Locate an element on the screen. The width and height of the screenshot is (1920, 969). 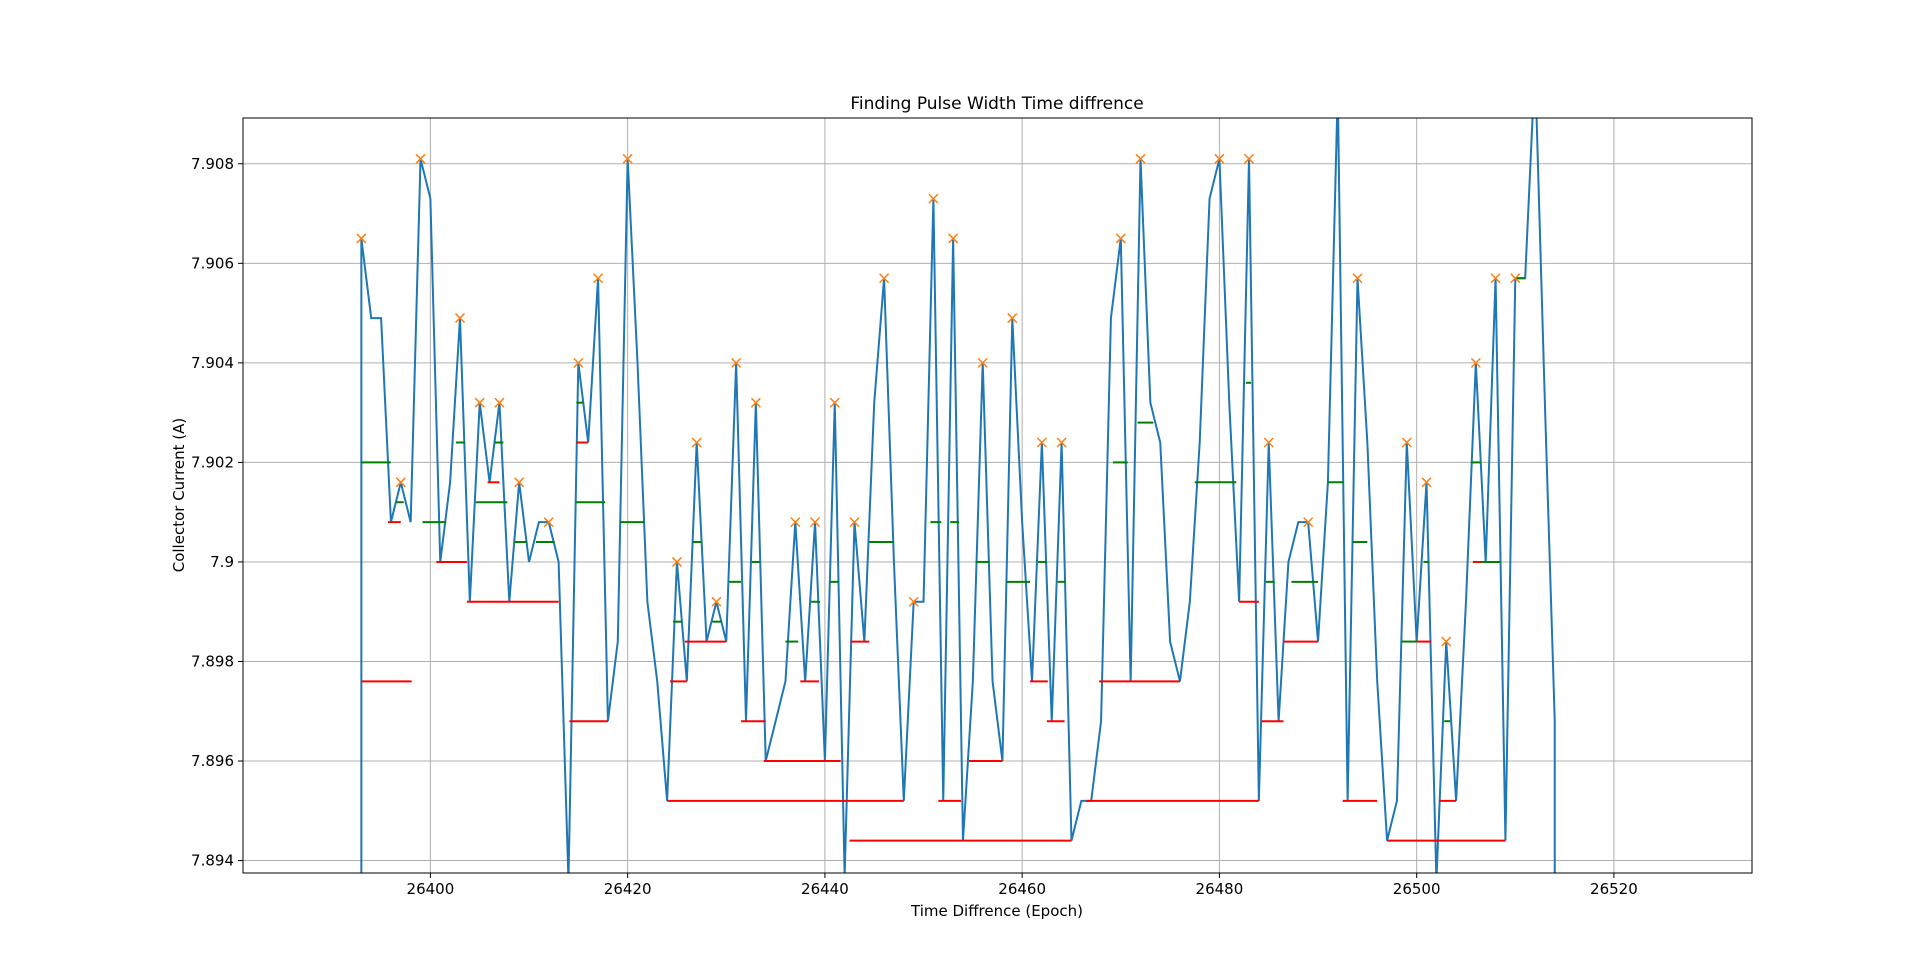
y-axis-label: Collector Current (A) is located at coordinates (179, 495).